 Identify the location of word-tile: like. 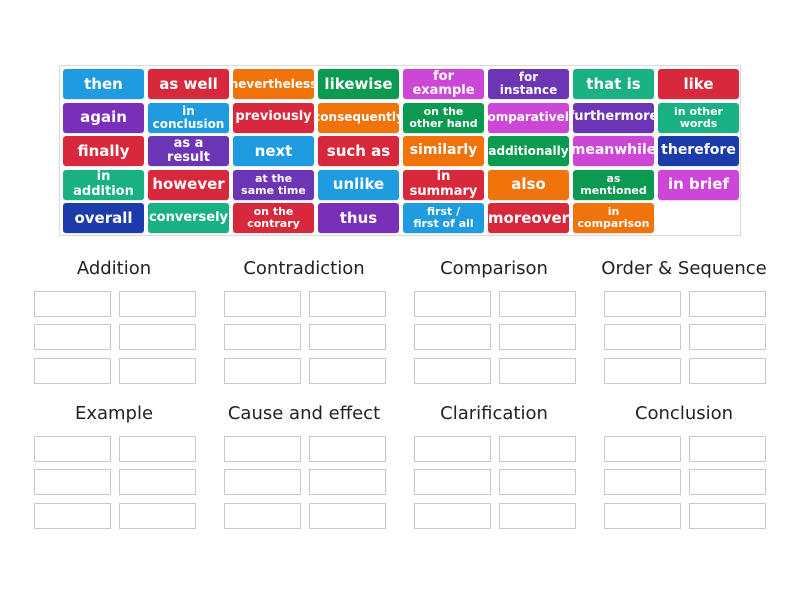
(698, 84).